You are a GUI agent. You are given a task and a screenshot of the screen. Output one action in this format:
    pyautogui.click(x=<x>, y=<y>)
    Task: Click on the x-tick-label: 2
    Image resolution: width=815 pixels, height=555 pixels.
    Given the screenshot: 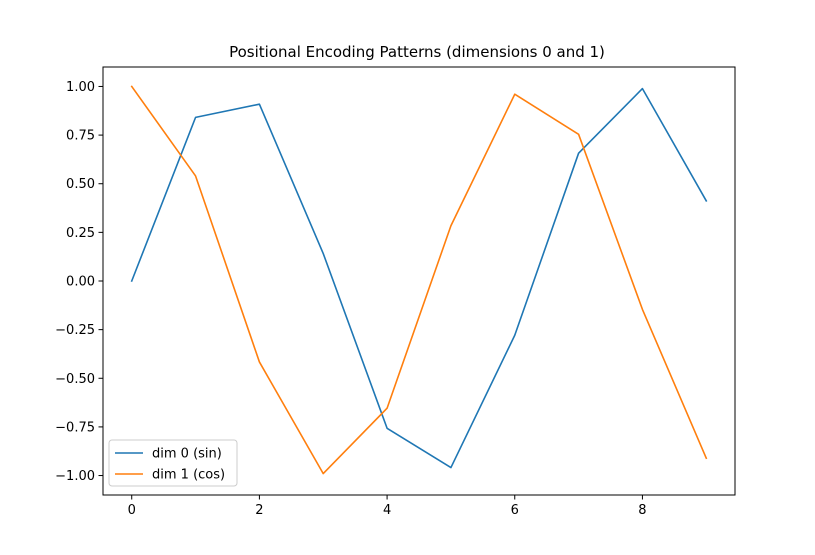 What is the action you would take?
    pyautogui.click(x=259, y=510)
    